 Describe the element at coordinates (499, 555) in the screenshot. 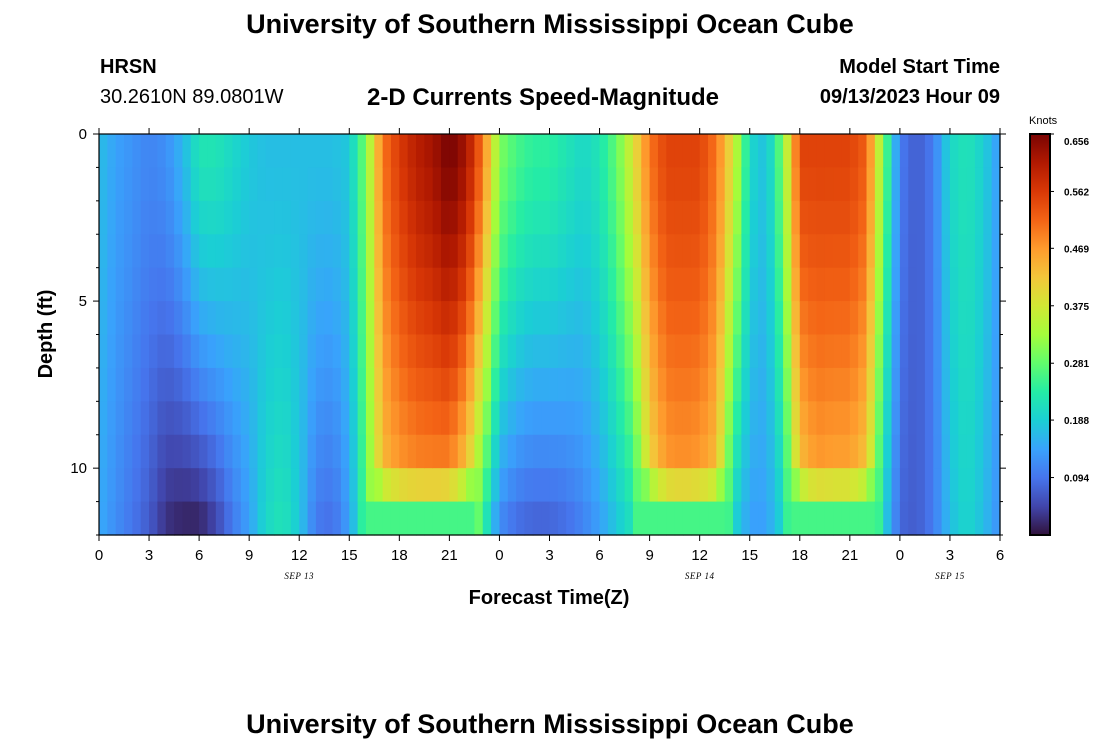

I see `x-tick-label: 0` at that location.